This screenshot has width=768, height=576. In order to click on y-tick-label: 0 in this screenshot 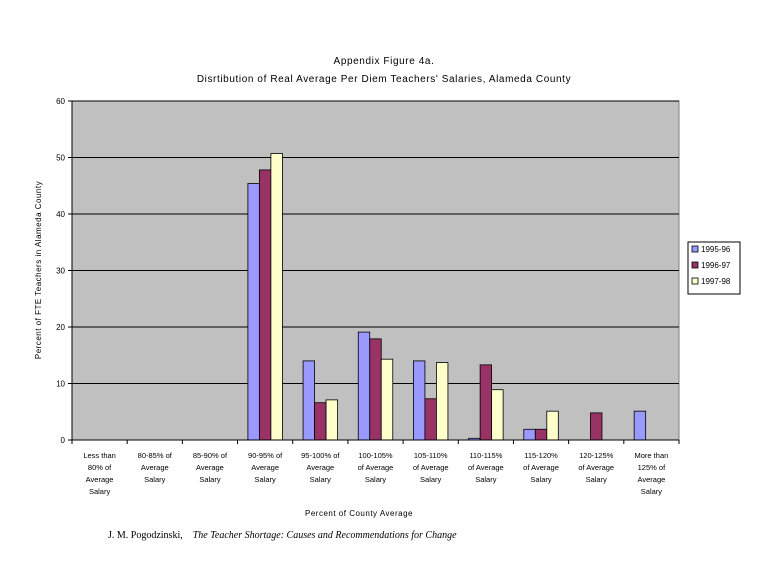, I will do `click(63, 440)`.